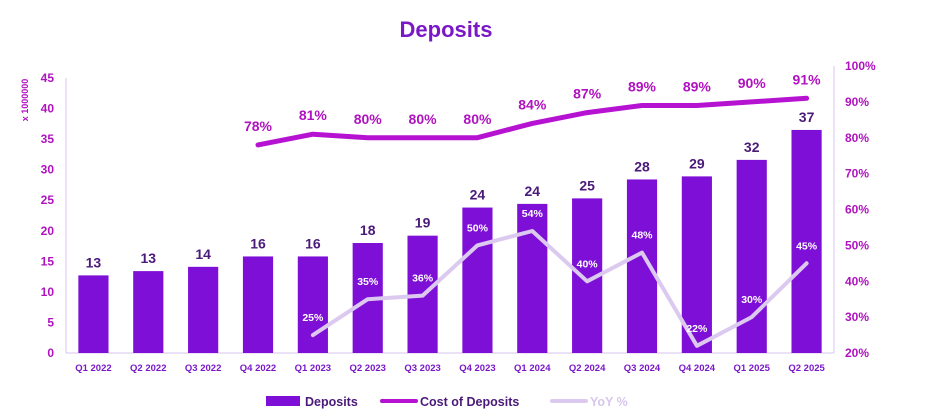 The width and height of the screenshot is (933, 419). Describe the element at coordinates (48, 139) in the screenshot. I see `left-tick-label: 35` at that location.